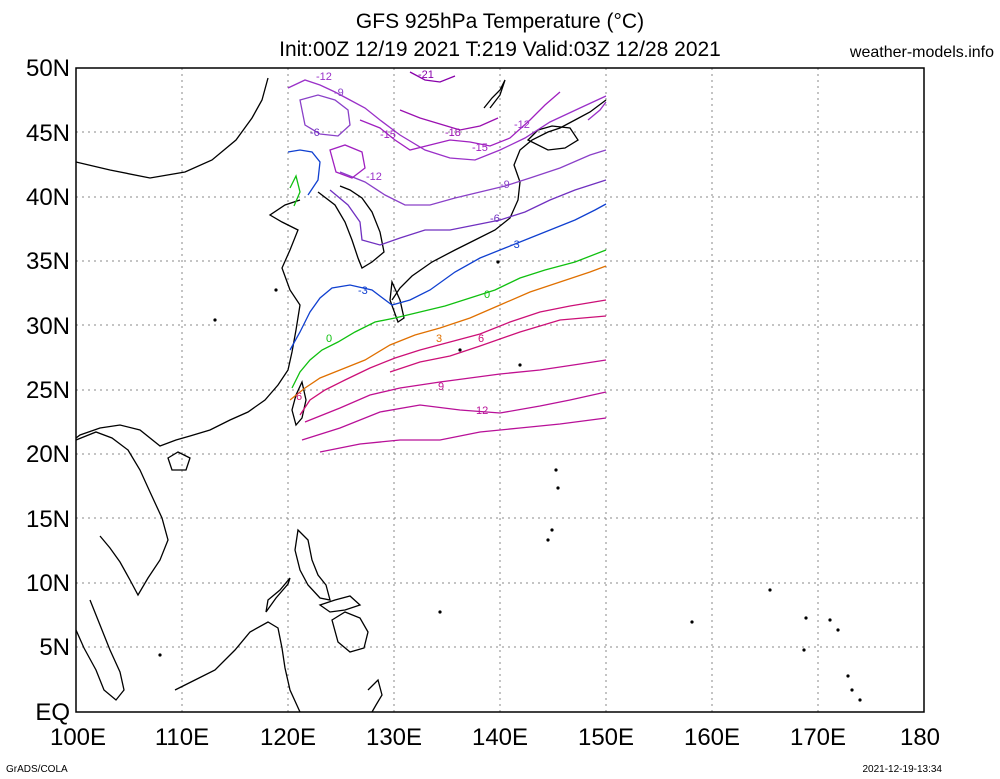 Image resolution: width=1000 pixels, height=779 pixels. What do you see at coordinates (179, 461) in the screenshot?
I see `coast-hainan` at bounding box center [179, 461].